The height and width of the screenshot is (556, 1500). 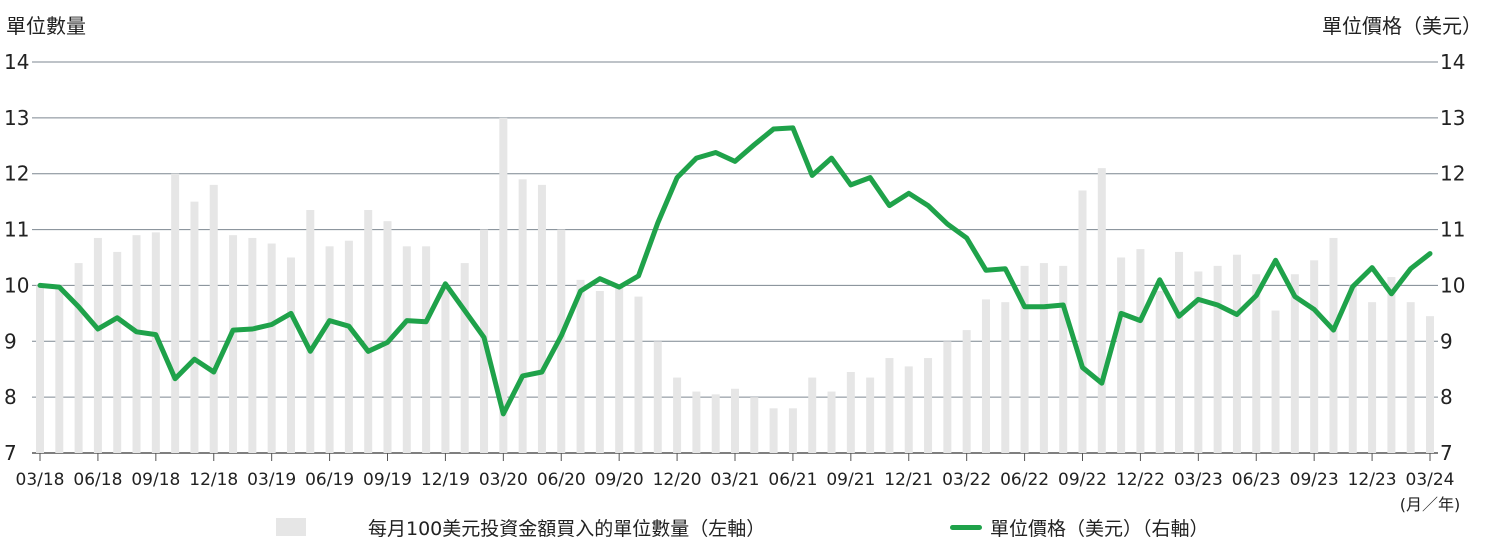 What do you see at coordinates (10, 453) in the screenshot?
I see `y-tick-label-left: 7` at bounding box center [10, 453].